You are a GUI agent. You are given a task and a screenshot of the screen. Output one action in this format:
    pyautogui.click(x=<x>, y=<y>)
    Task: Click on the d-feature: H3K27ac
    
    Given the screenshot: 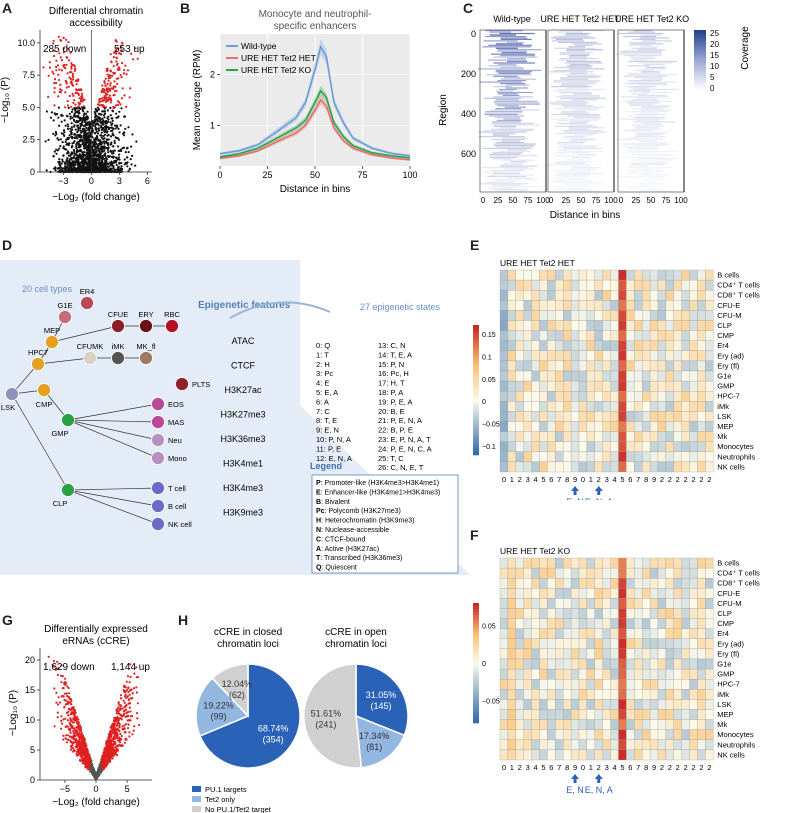 What is the action you would take?
    pyautogui.click(x=243, y=390)
    